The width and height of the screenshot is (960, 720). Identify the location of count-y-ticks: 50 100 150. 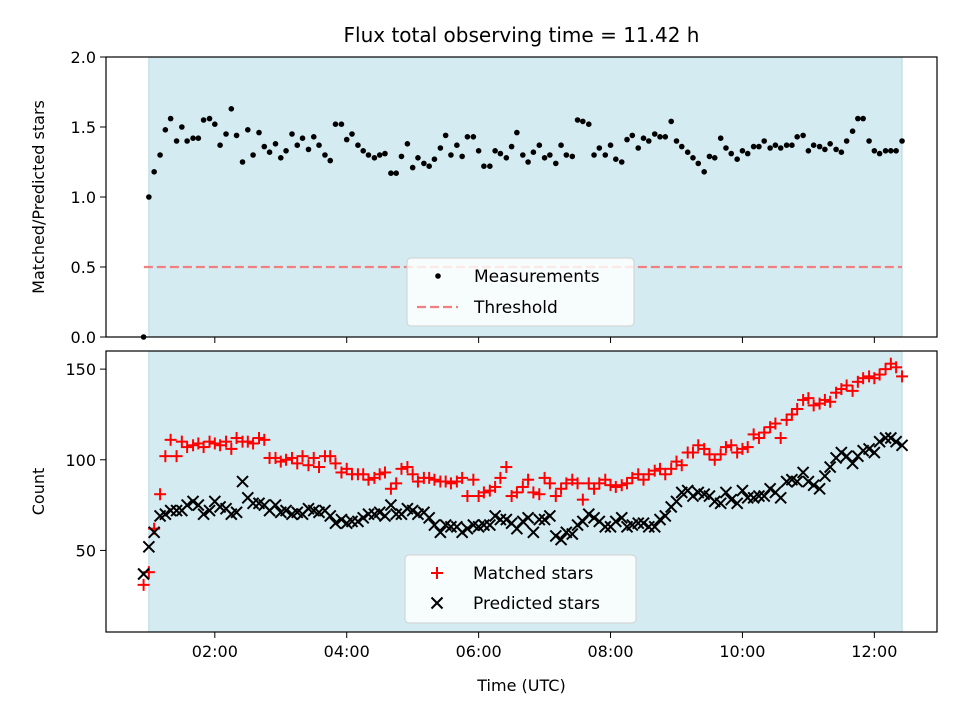
(85, 460).